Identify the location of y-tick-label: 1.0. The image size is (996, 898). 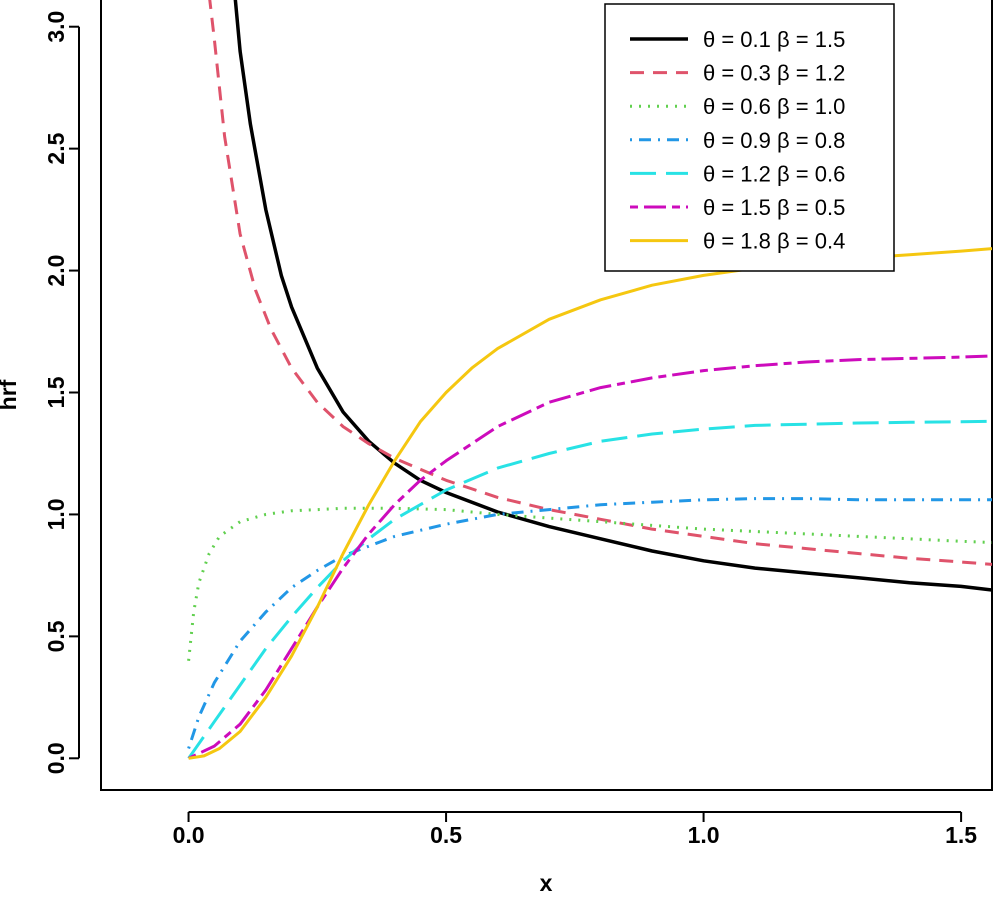
(56, 514).